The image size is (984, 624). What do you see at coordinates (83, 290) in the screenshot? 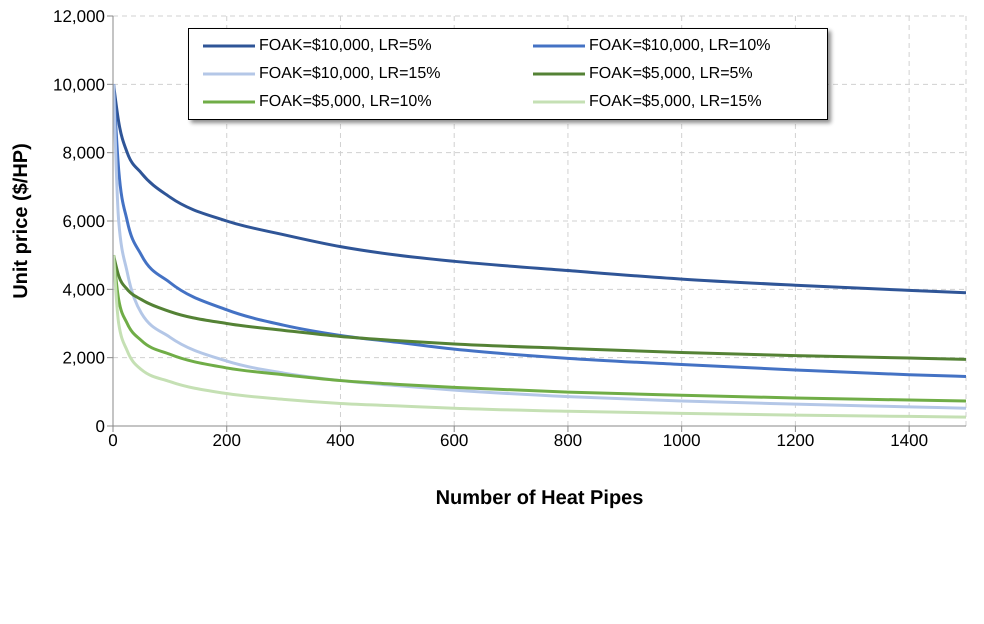
I see `y-tick-label: 4,000` at bounding box center [83, 290].